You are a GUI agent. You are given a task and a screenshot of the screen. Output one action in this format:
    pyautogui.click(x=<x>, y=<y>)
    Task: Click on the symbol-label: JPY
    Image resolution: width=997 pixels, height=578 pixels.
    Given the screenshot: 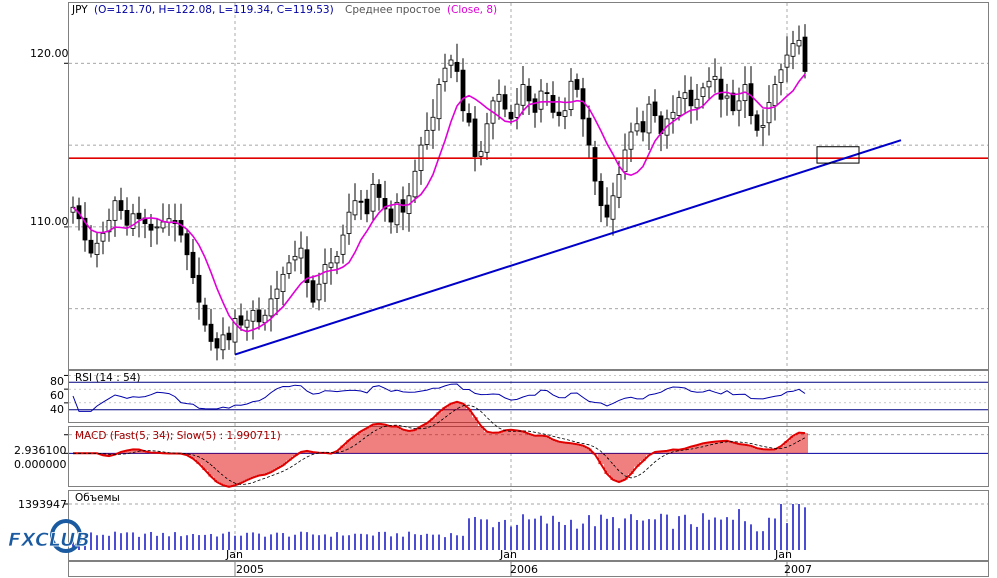 What is the action you would take?
    pyautogui.click(x=79, y=10)
    